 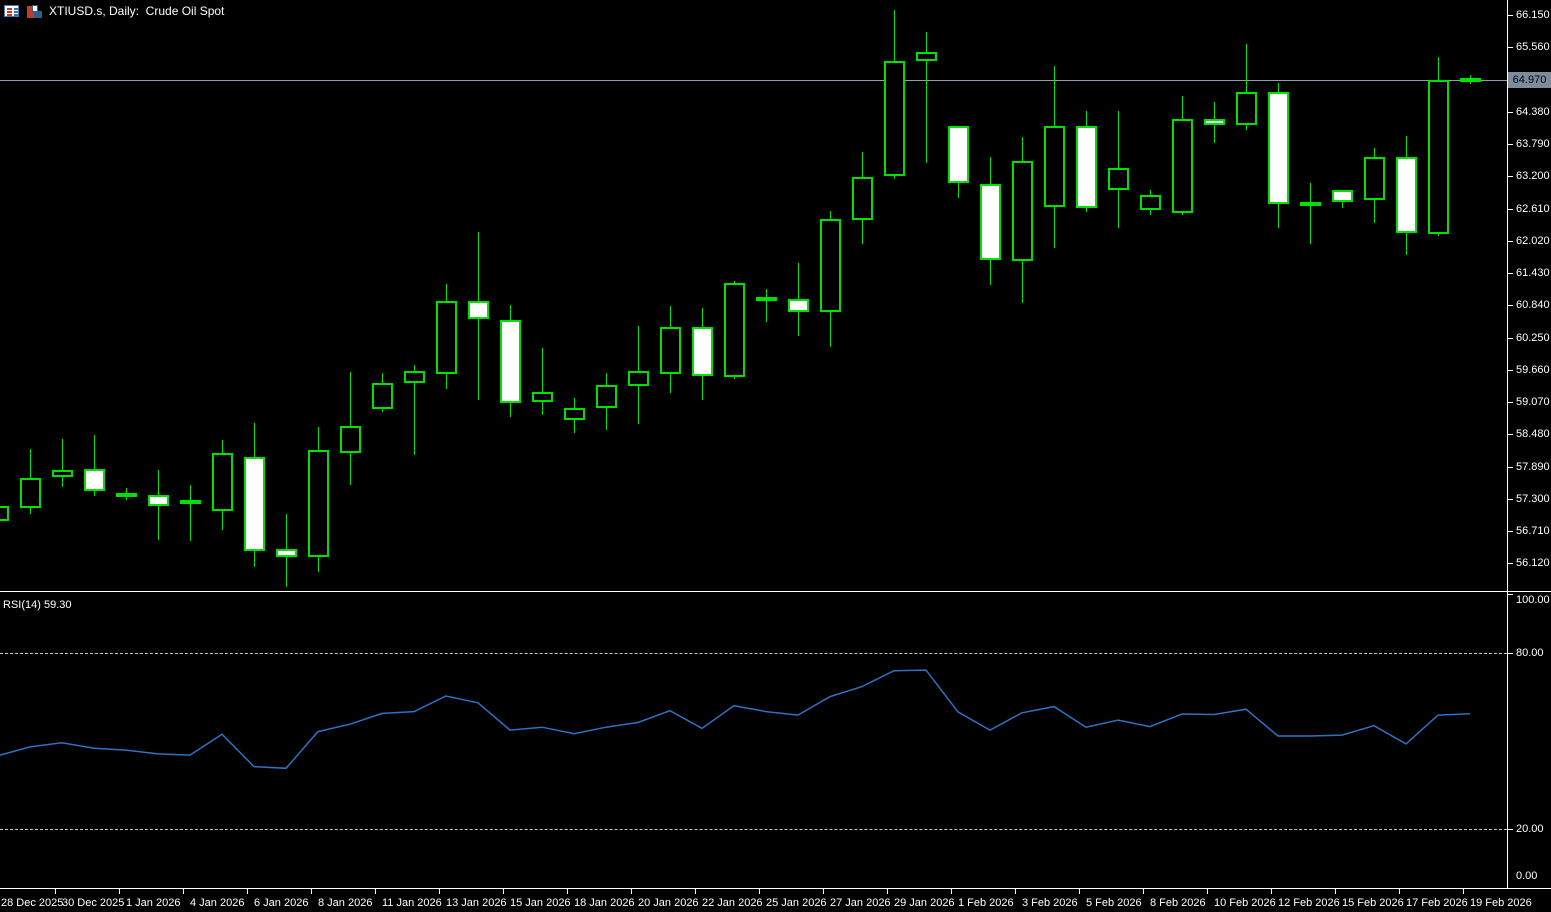 What do you see at coordinates (153, 903) in the screenshot?
I see `time-tick-label: 1 Jan 2026` at bounding box center [153, 903].